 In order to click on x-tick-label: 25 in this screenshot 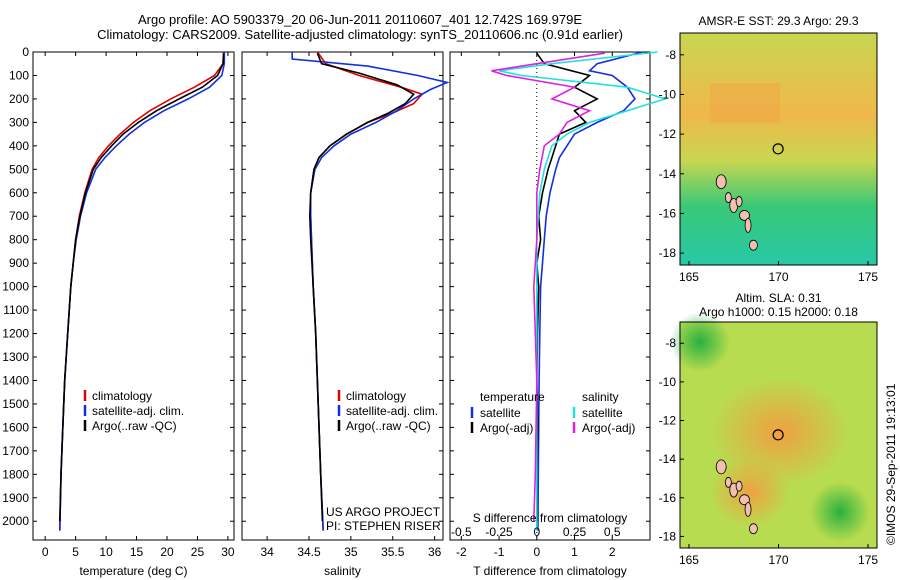, I will do `click(198, 552)`.